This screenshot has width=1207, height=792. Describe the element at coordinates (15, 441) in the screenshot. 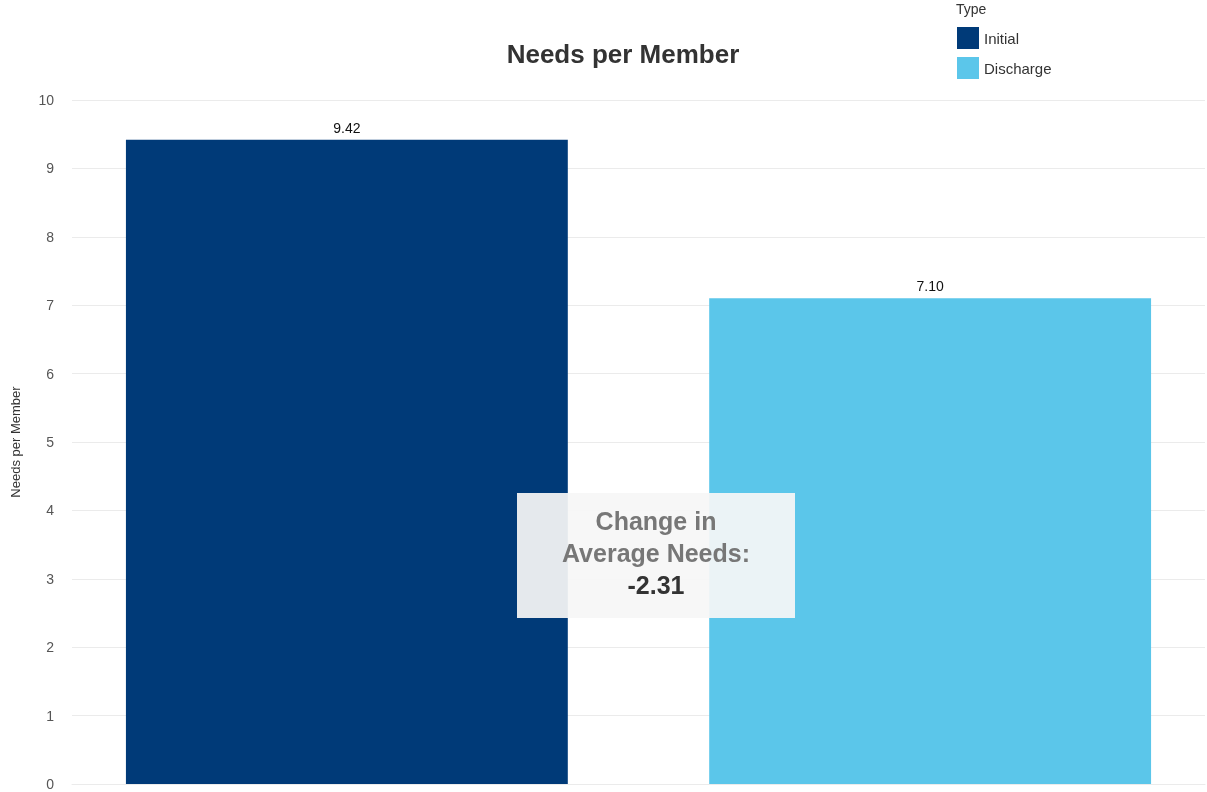

I see `y-axis-title: Needs per Member` at that location.